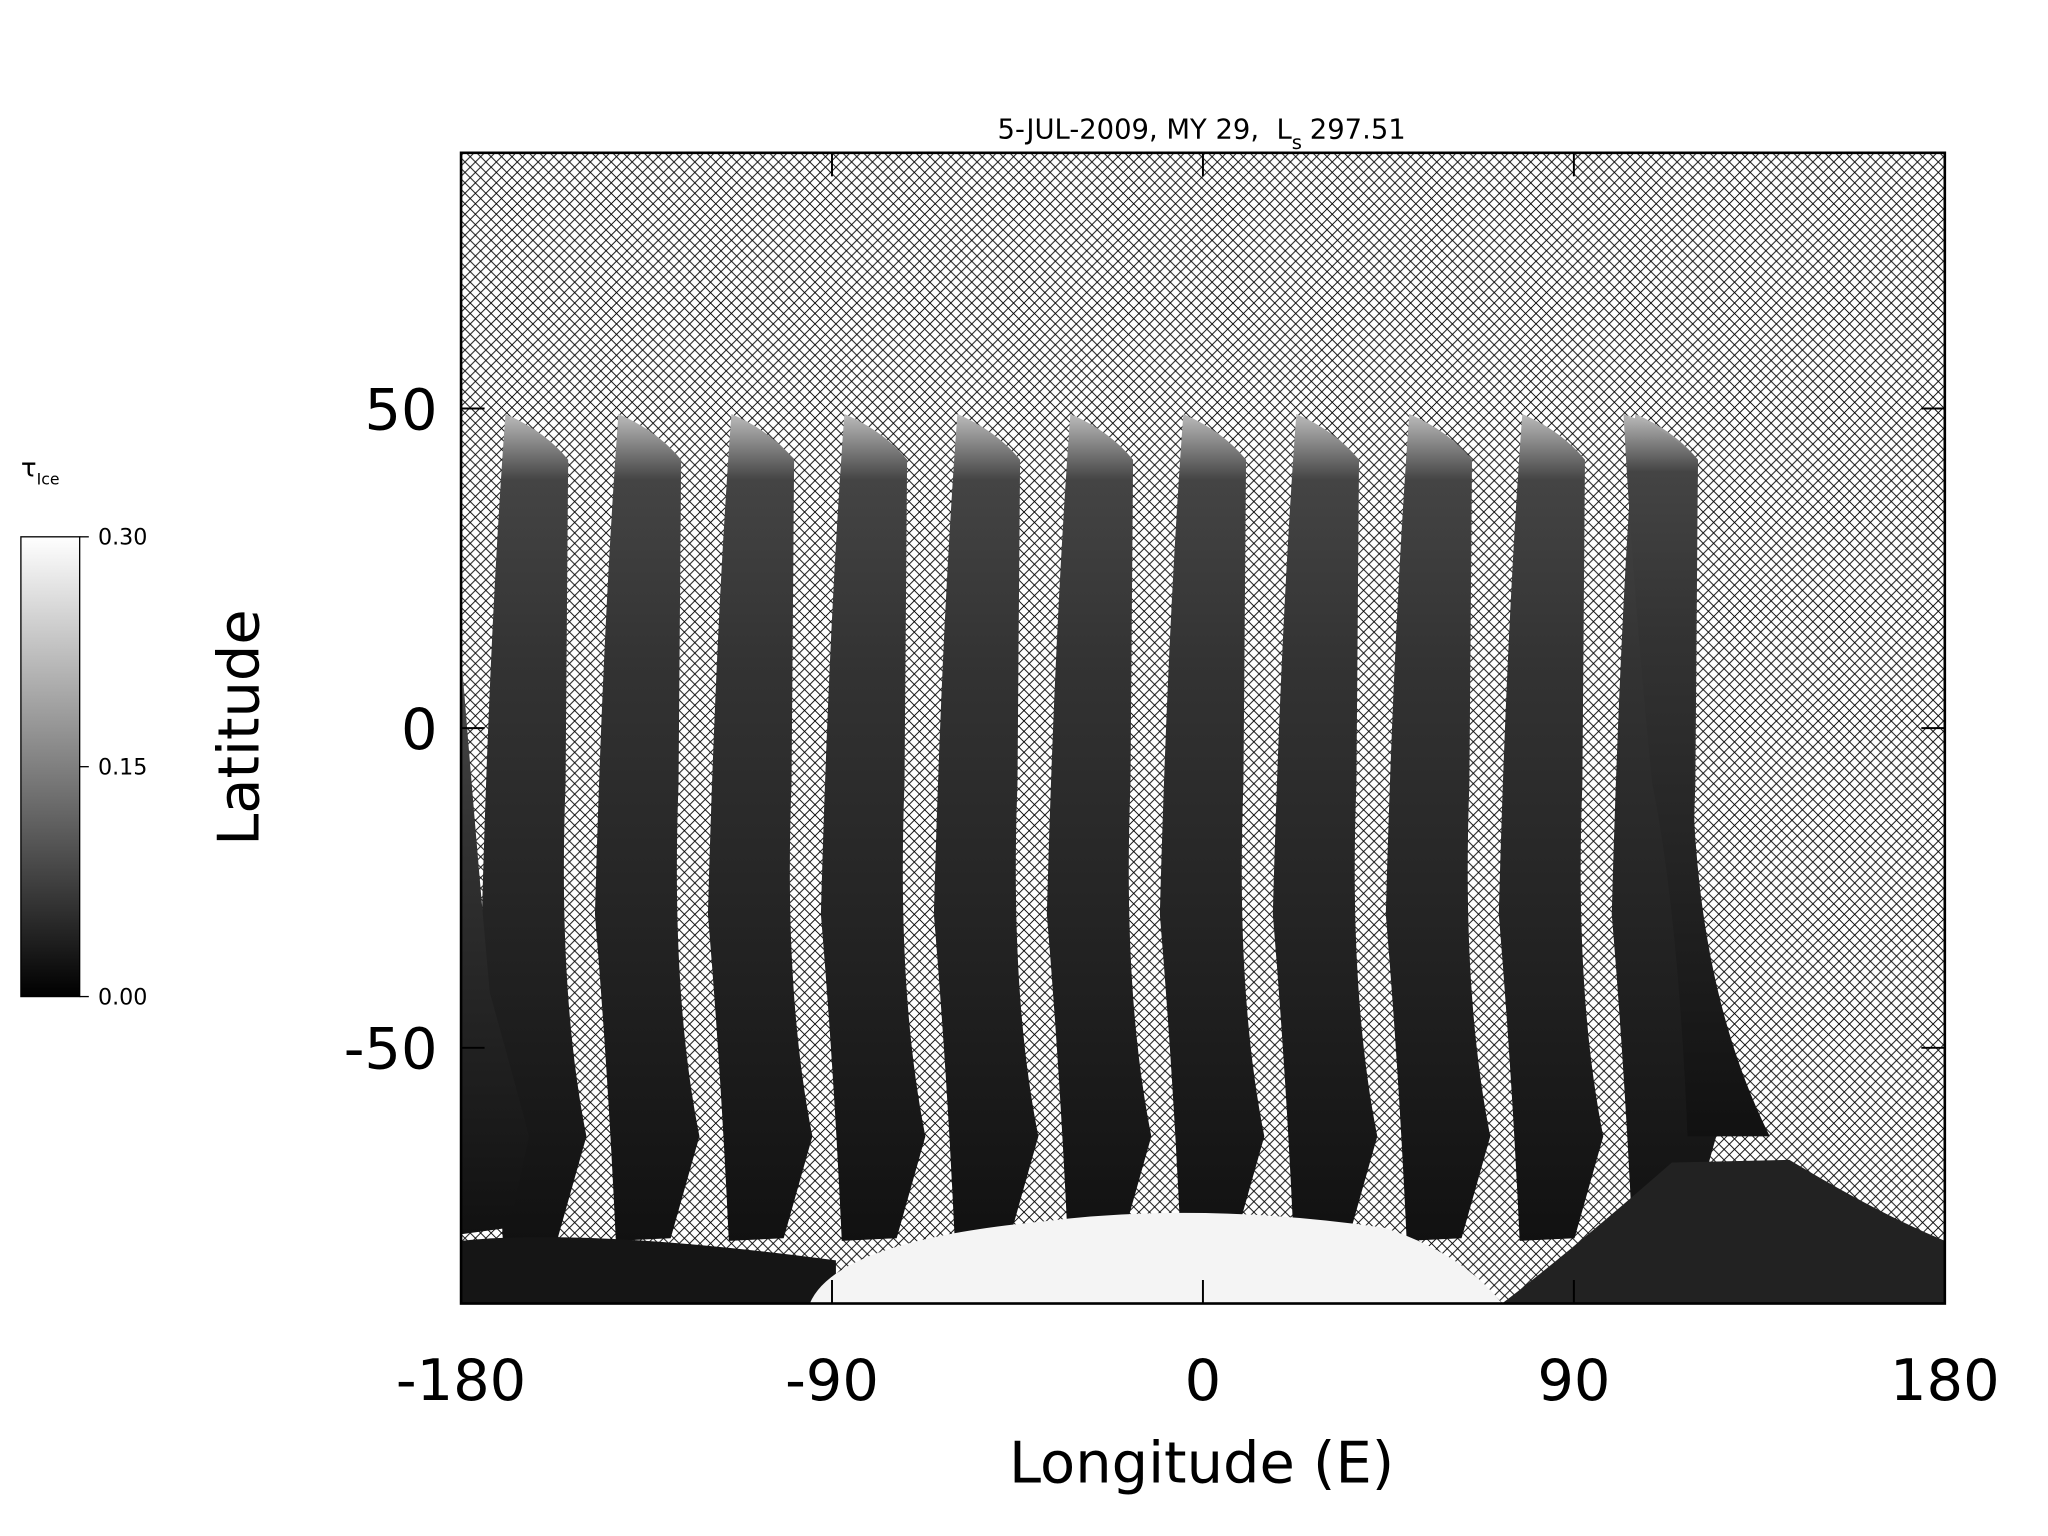 The width and height of the screenshot is (2048, 1536). Describe the element at coordinates (391, 1049) in the screenshot. I see `y-tick-label: -50` at that location.